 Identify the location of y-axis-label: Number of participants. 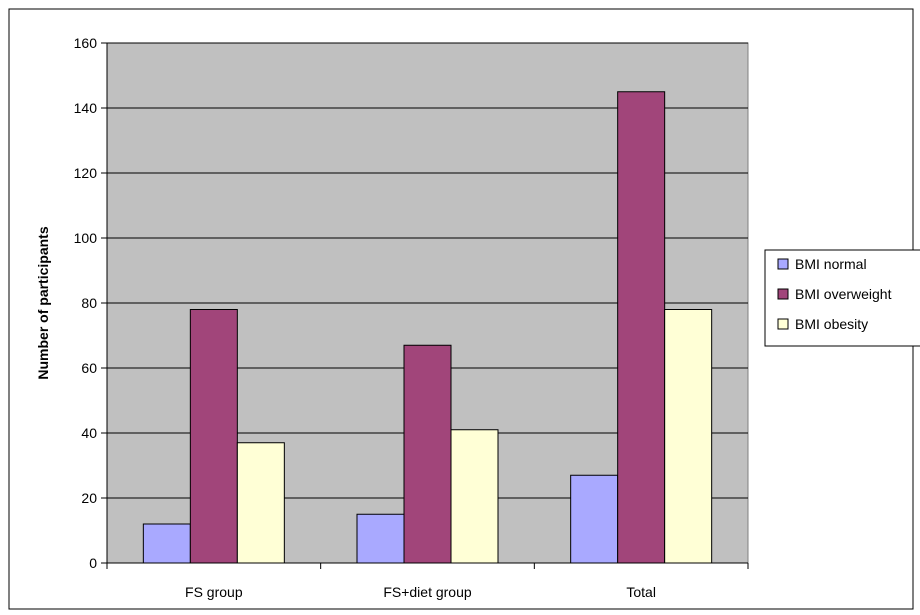
(43, 302).